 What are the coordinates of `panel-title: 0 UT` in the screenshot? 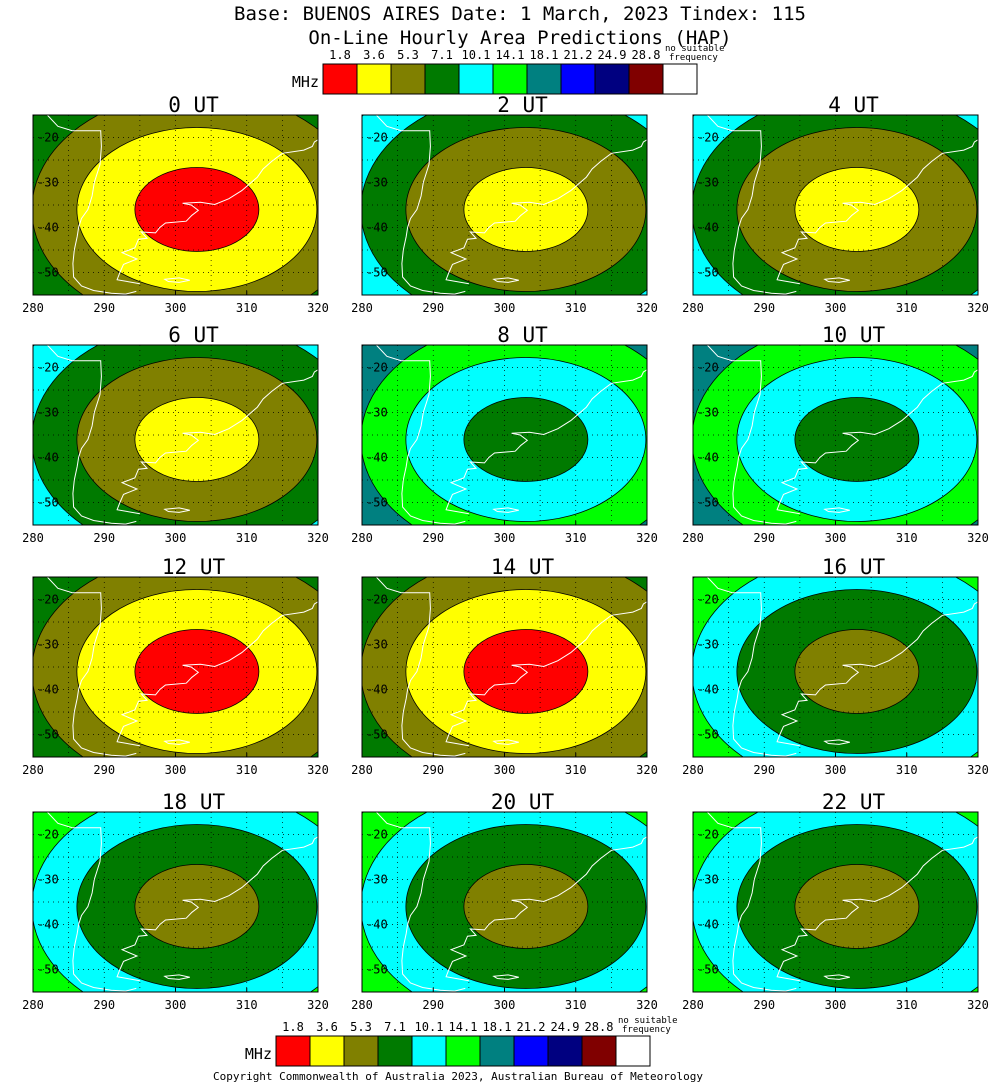 It's located at (193, 105).